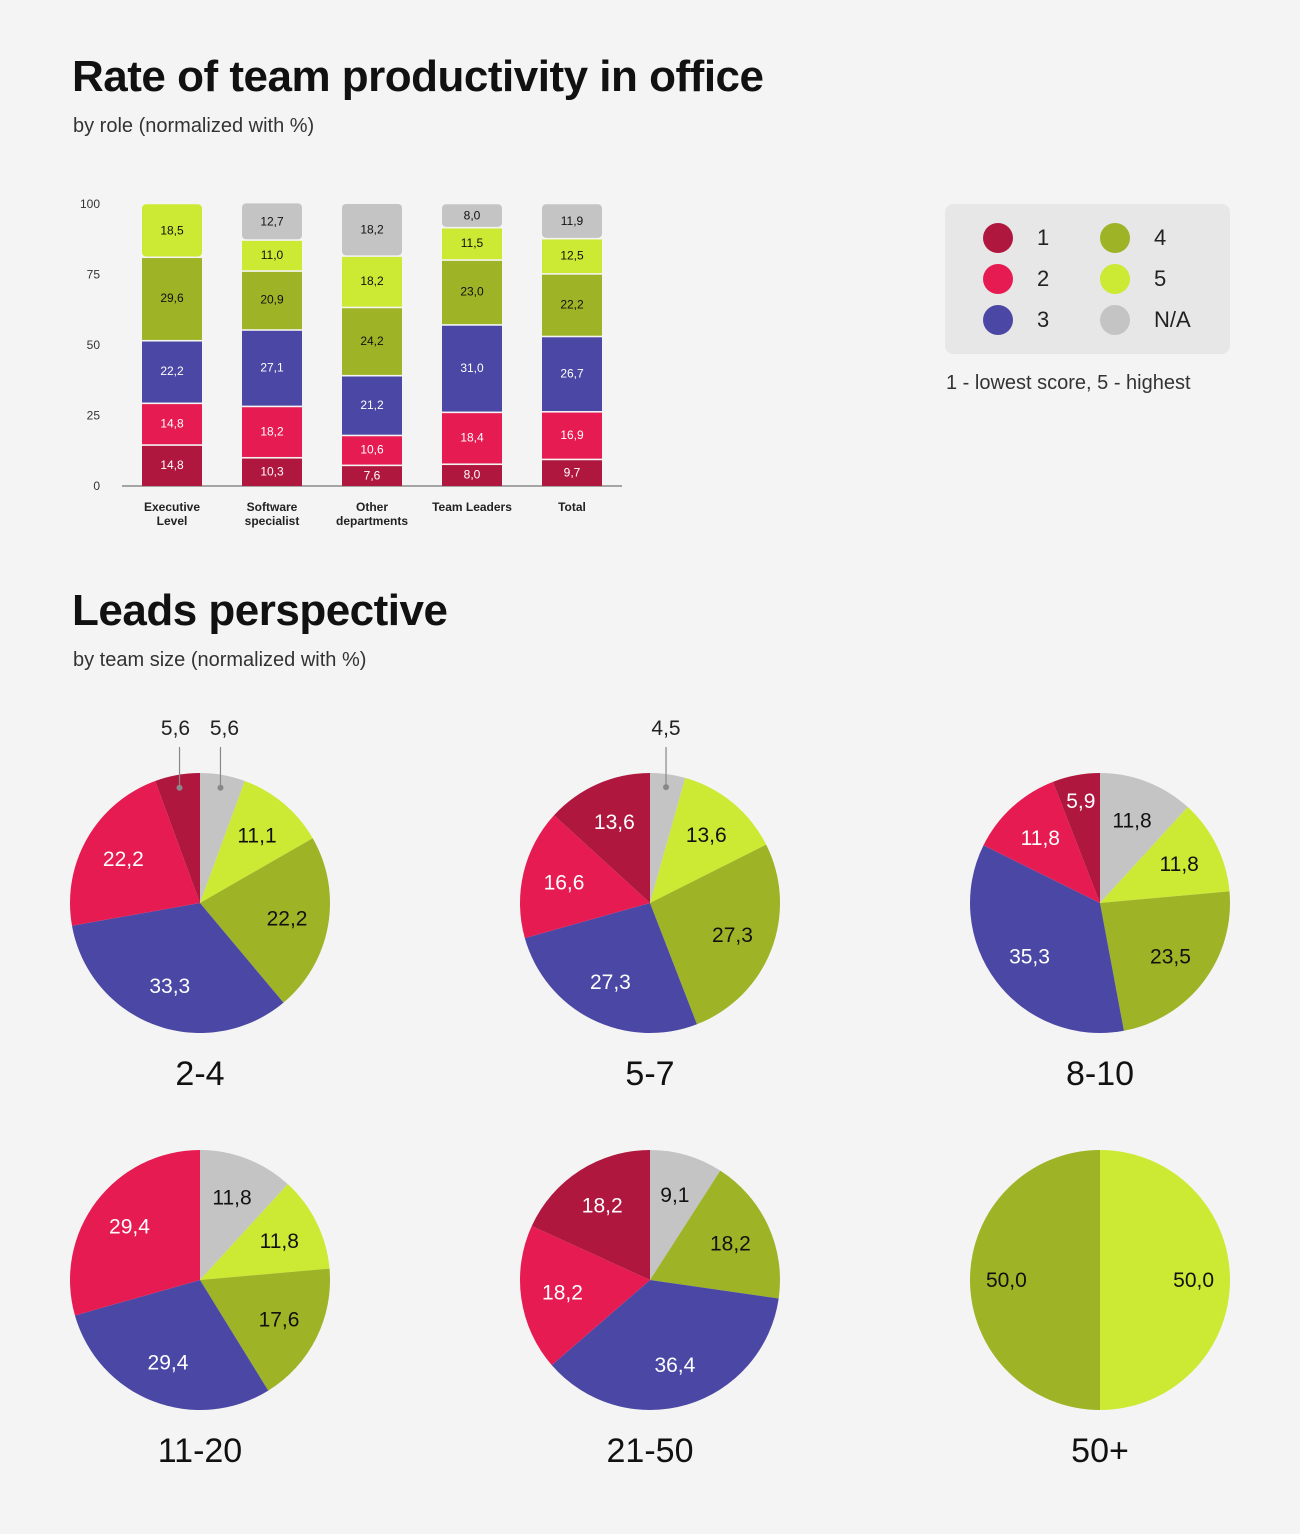 This screenshot has width=1300, height=1534. Describe the element at coordinates (1145, 320) in the screenshot. I see `legend-item-na: N/A` at that location.